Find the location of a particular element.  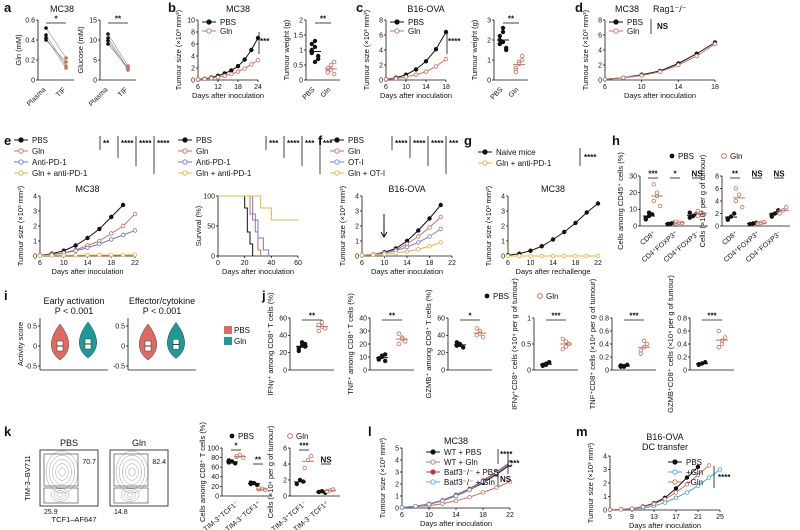

panel-label: j is located at coordinates (263, 295).